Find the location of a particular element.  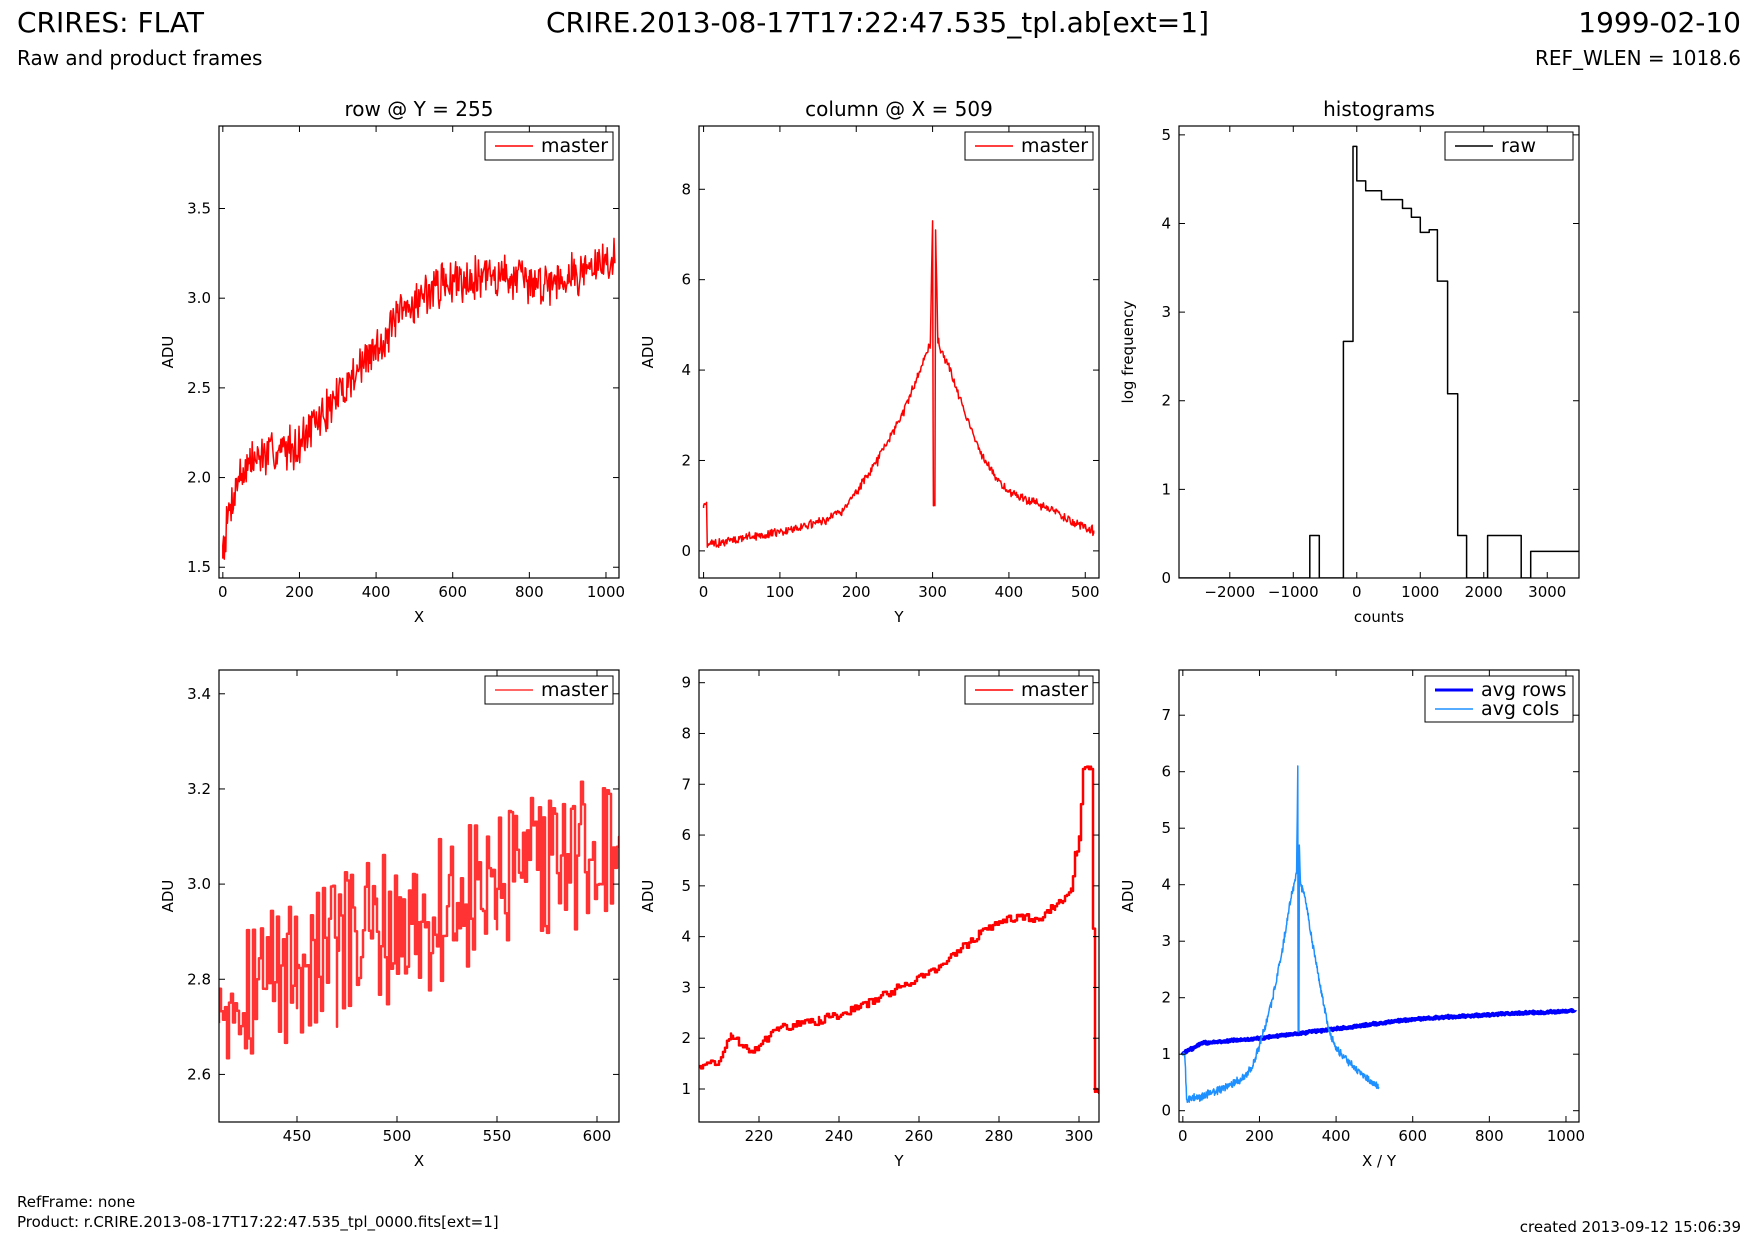

chart-title: histograms is located at coordinates (1379, 109).